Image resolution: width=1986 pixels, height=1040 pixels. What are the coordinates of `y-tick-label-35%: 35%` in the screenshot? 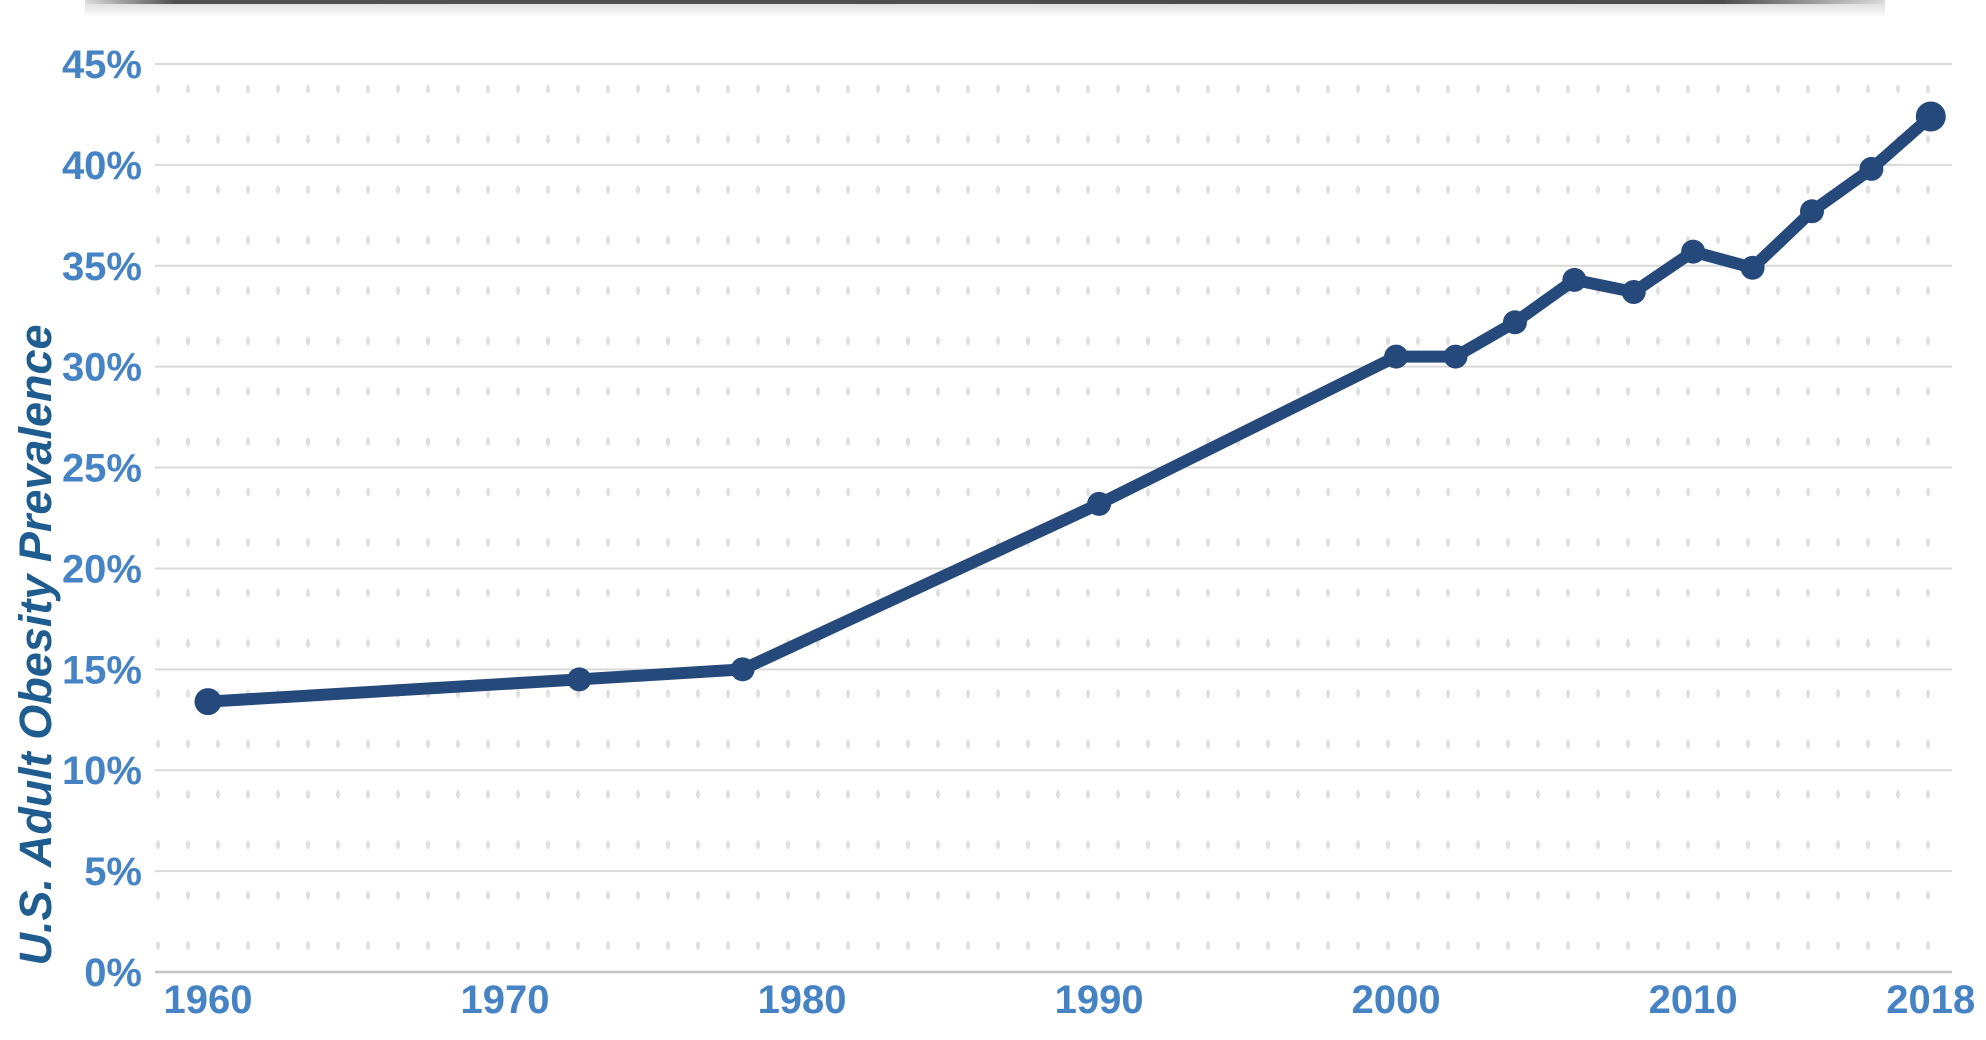 It's located at (102, 267).